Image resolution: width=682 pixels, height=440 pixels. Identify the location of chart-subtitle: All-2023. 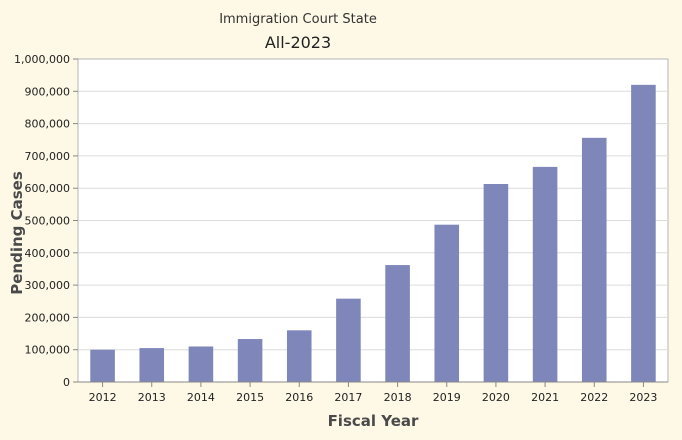
(298, 42).